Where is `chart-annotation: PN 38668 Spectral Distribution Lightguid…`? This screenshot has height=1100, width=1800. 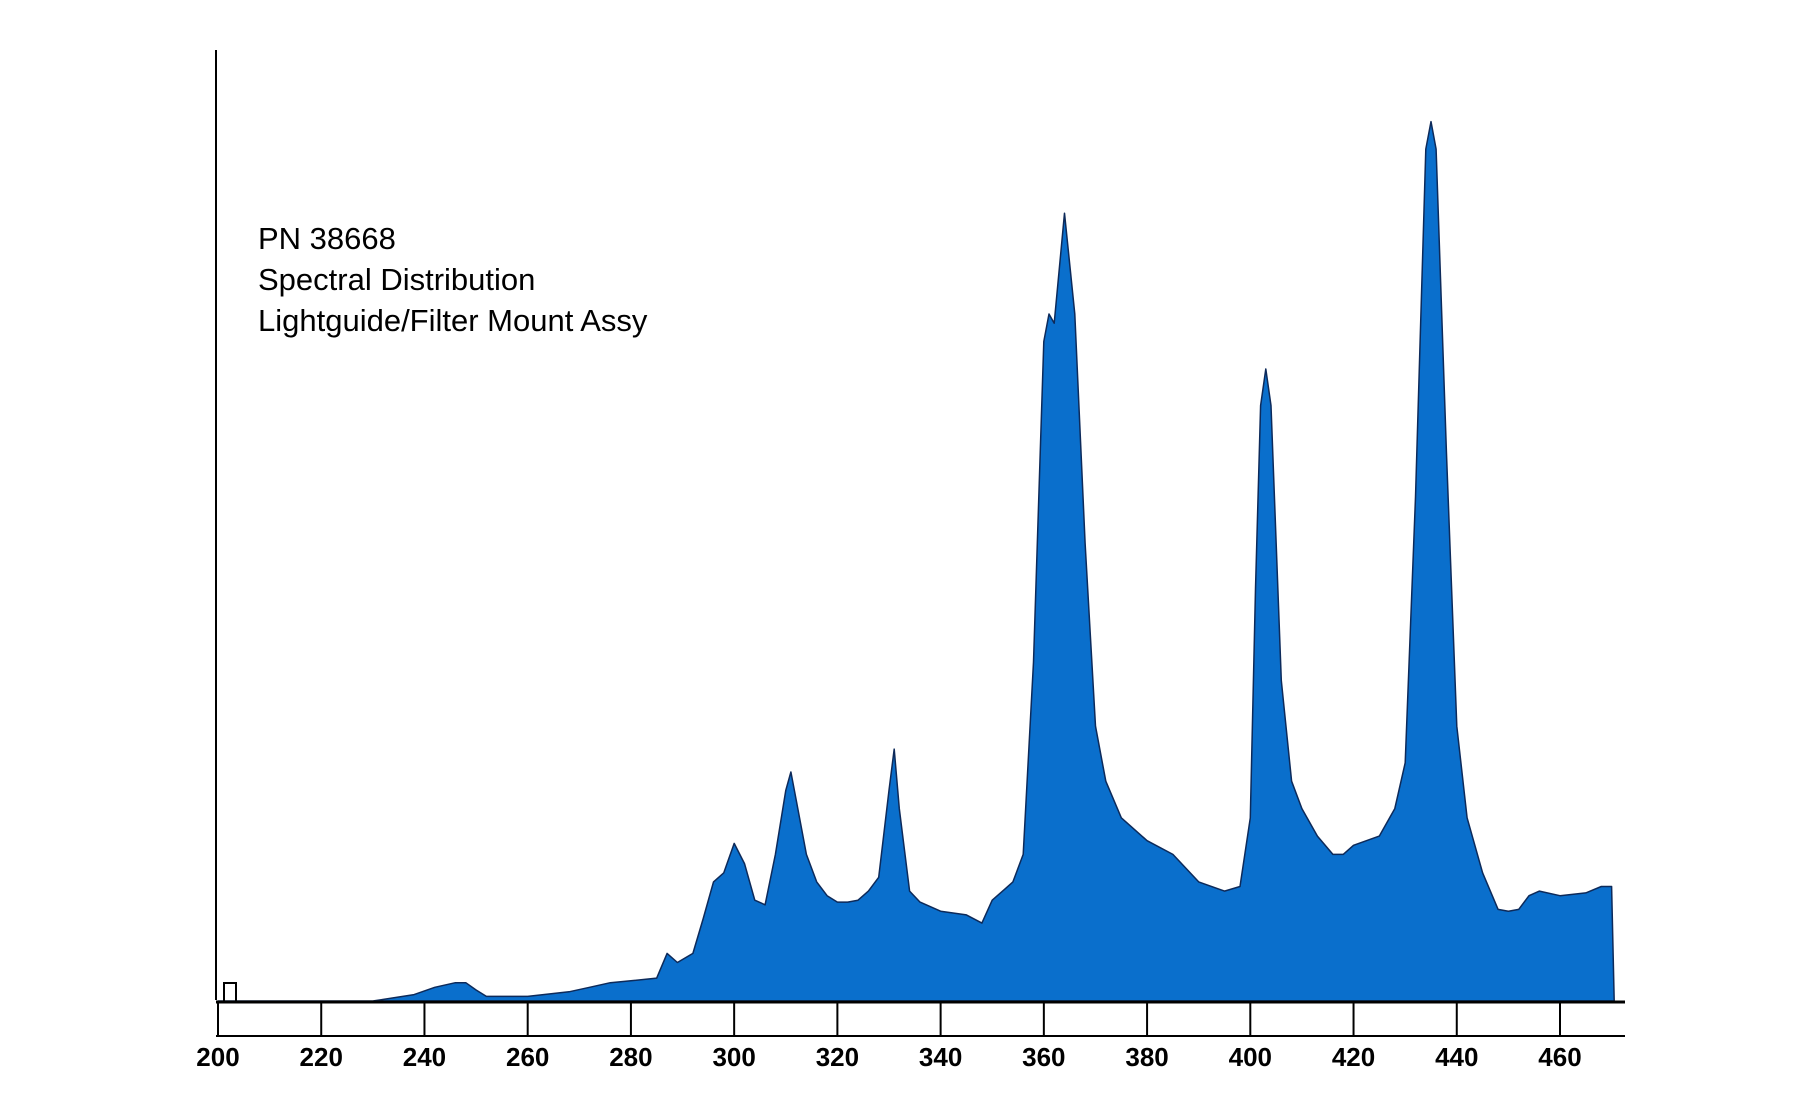
chart-annotation: PN 38668 Spectral Distribution Lightguid… is located at coordinates (453, 279).